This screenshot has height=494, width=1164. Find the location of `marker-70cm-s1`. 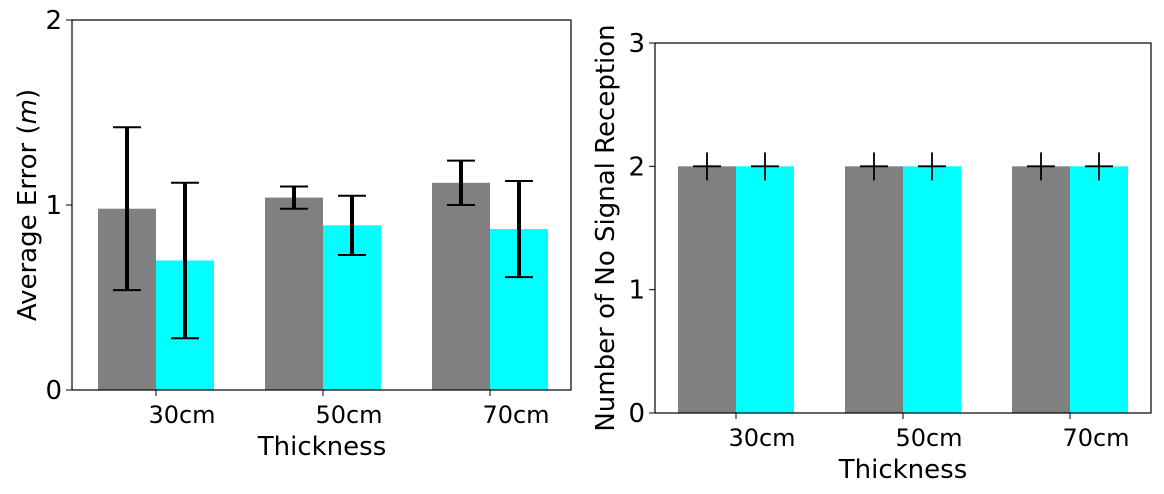

marker-70cm-s1 is located at coordinates (1099, 166).